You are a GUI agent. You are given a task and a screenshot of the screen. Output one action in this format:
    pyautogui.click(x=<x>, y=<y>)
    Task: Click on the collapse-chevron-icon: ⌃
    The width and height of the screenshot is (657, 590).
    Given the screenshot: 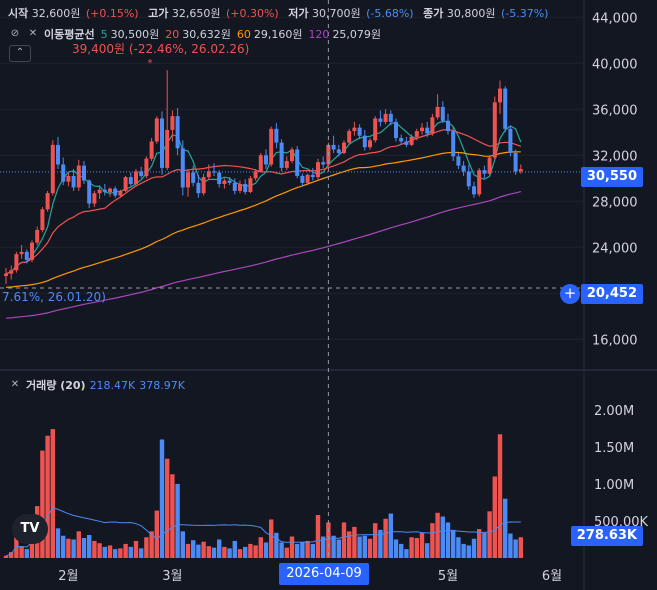 What is the action you would take?
    pyautogui.click(x=20, y=53)
    